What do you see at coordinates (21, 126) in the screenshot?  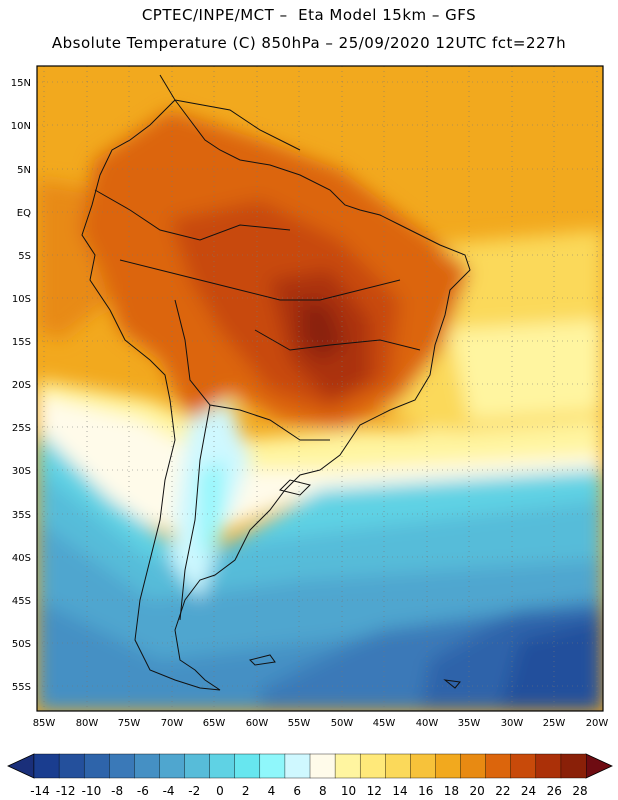 I see `lat-label: 10N` at bounding box center [21, 126].